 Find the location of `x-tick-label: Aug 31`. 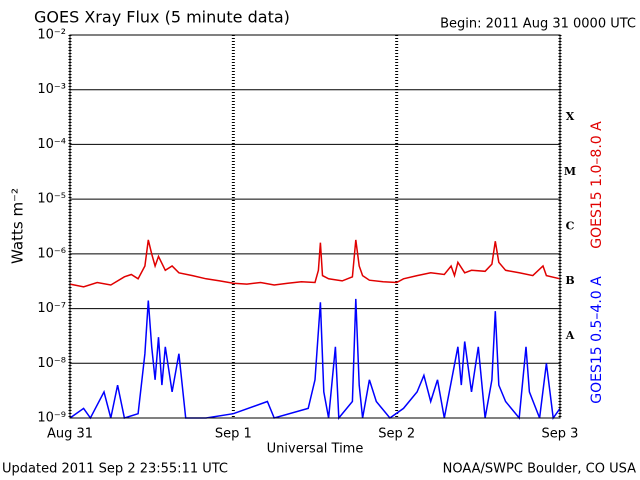

x-tick-label: Aug 31 is located at coordinates (70, 434).